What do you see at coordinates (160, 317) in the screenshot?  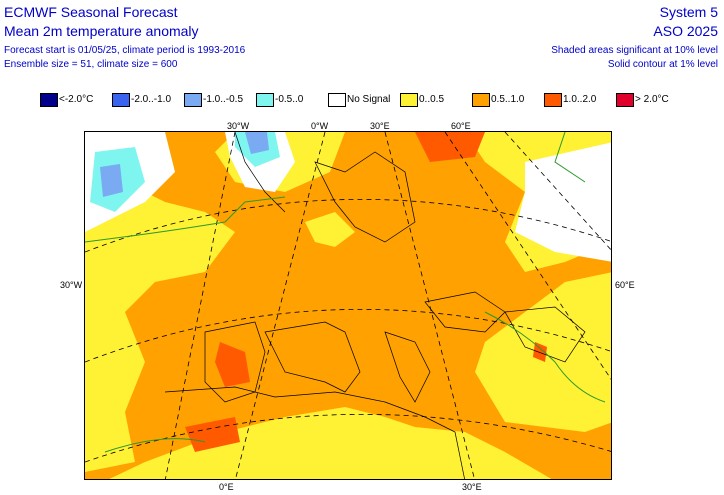 I see `shade-yellow-west` at bounding box center [160, 317].